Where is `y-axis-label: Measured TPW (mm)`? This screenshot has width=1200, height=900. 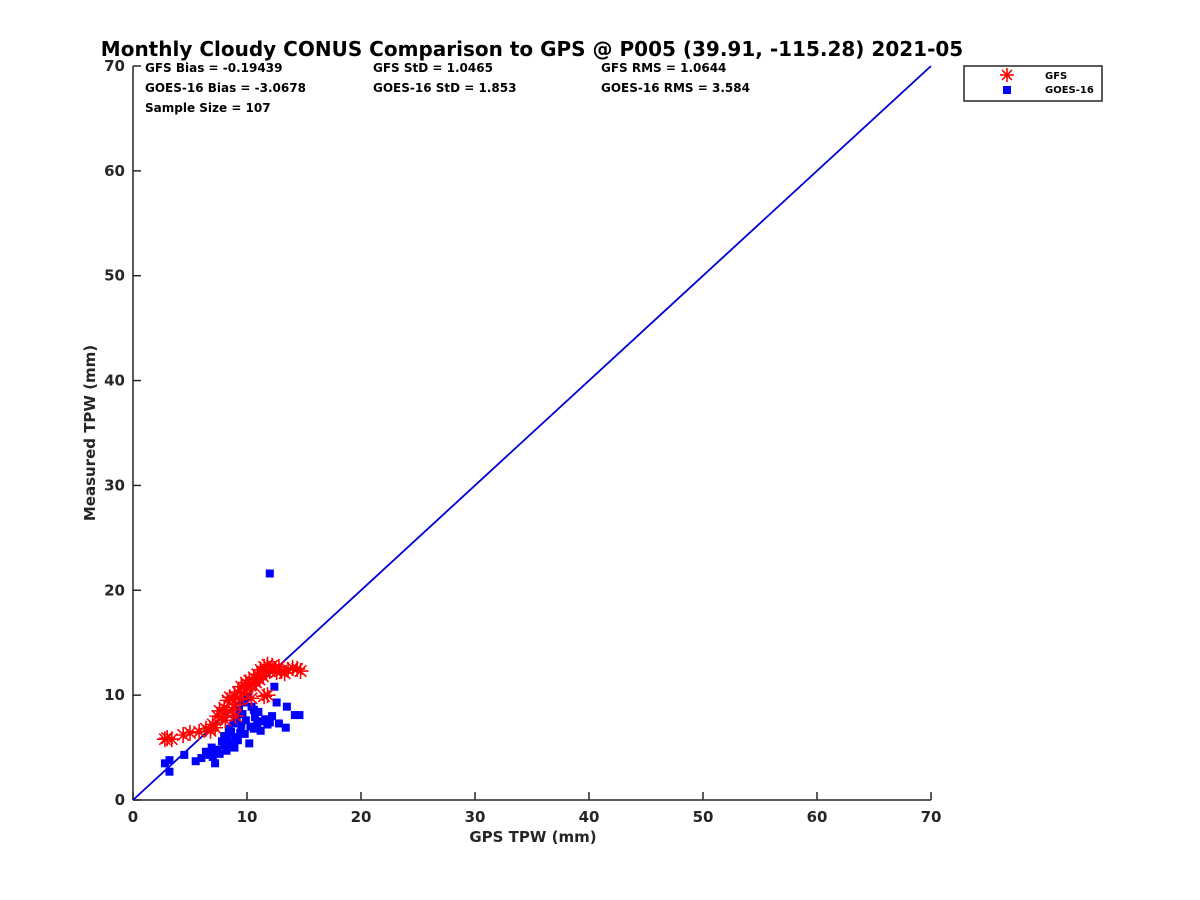
y-axis-label: Measured TPW (mm) is located at coordinates (90, 433).